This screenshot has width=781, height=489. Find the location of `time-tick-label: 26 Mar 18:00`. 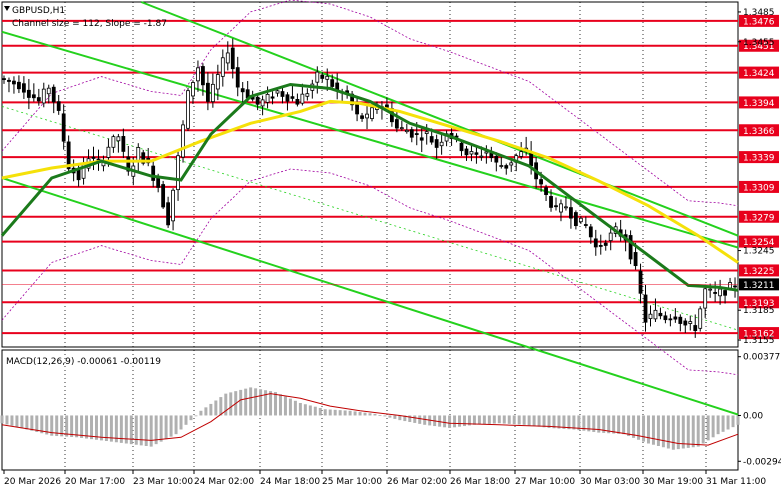

time-tick-label: 26 Mar 18:00 is located at coordinates (480, 482).